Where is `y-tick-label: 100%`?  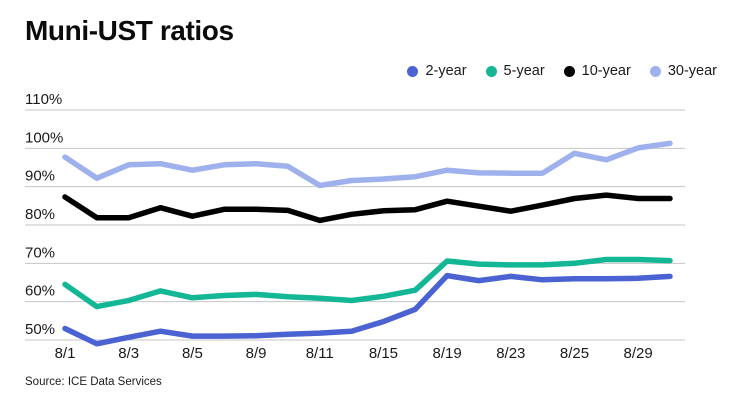 y-tick-label: 100% is located at coordinates (44, 137).